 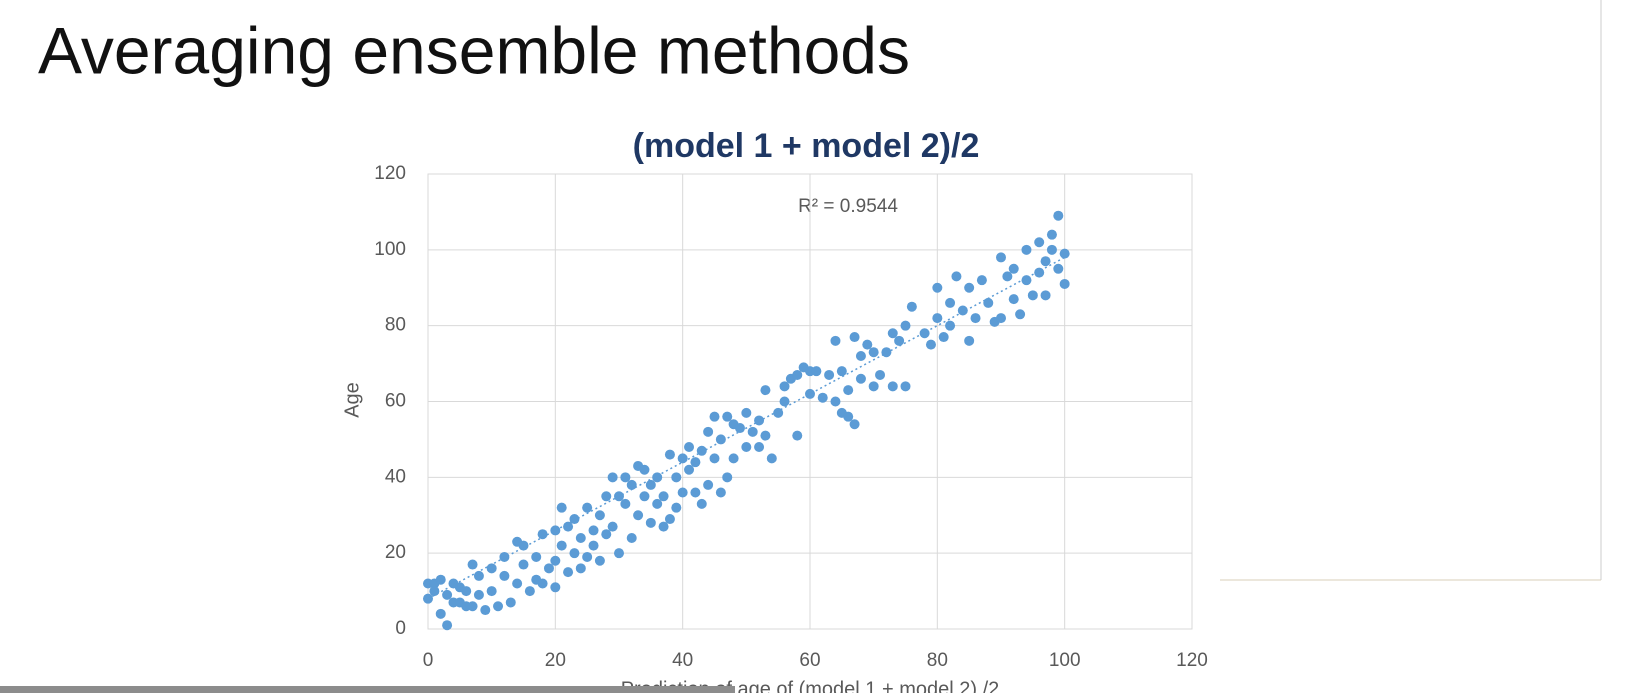 I want to click on y-tick-label: 80, so click(x=395, y=325).